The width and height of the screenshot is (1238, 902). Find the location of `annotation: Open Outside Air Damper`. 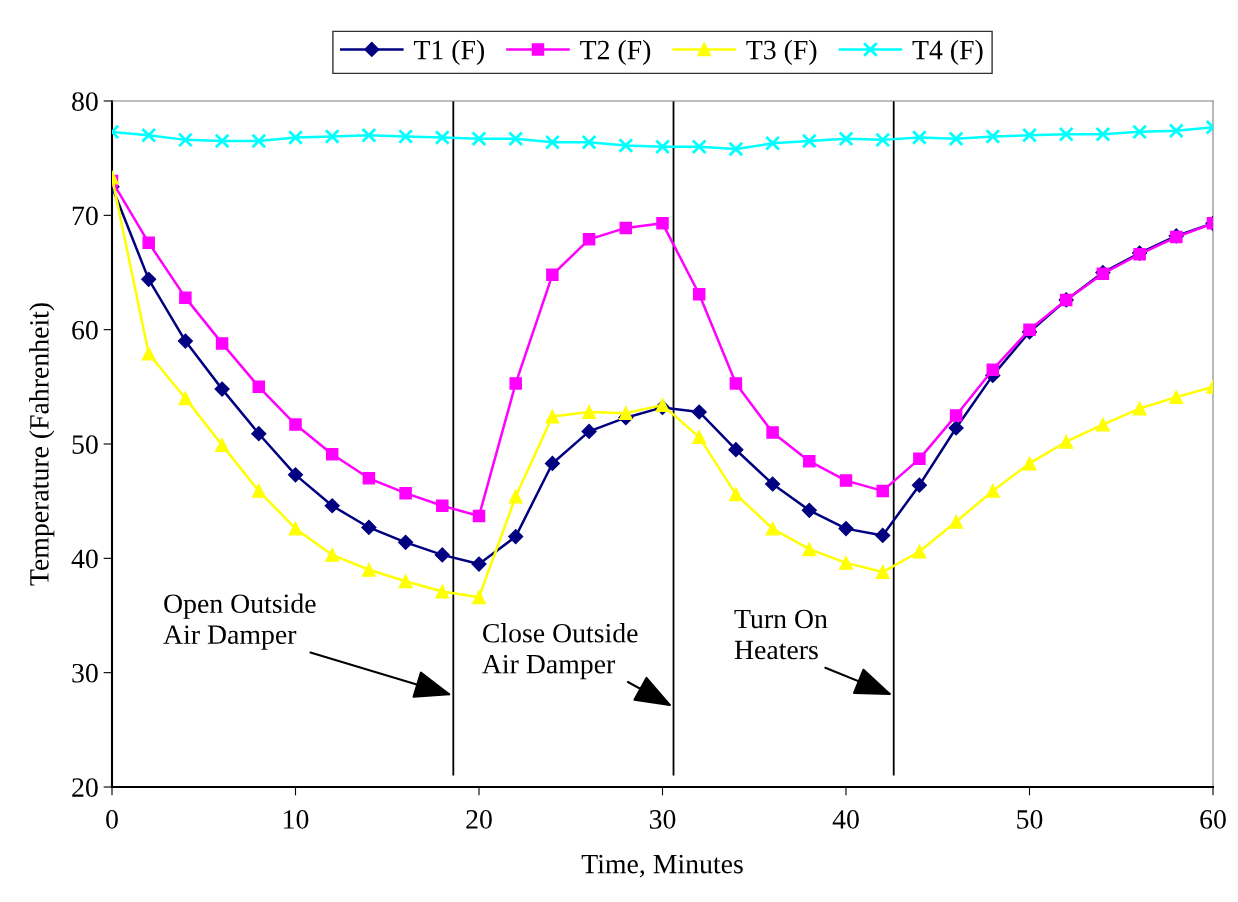

annotation: Open Outside Air Damper is located at coordinates (239, 621).